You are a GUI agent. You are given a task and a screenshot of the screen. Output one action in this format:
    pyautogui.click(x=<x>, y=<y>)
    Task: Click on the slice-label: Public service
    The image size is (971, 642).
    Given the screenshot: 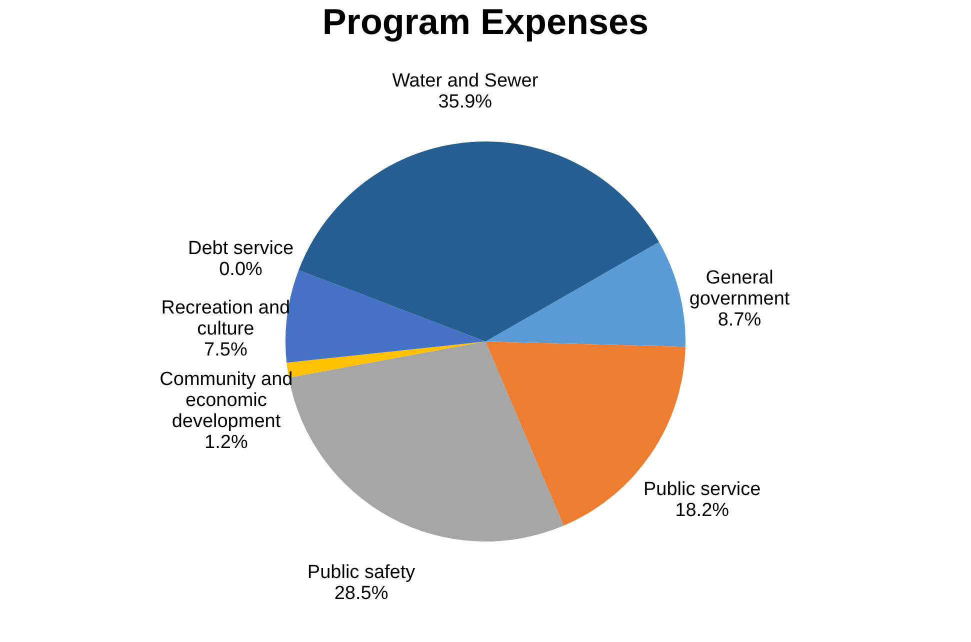 What is the action you would take?
    pyautogui.click(x=702, y=489)
    